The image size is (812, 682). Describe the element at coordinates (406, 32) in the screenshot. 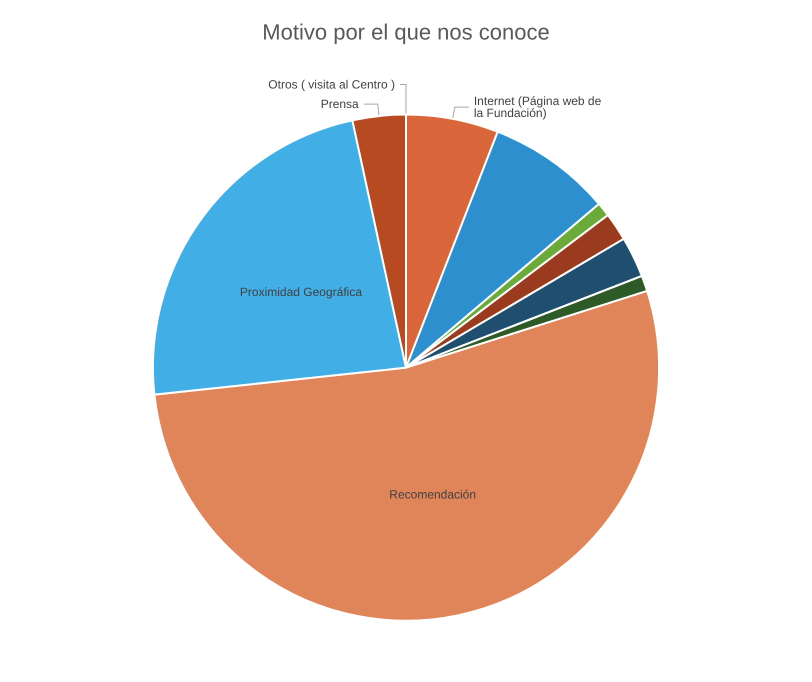

I see `chart-title: Motivo por el que nos conoce` at that location.